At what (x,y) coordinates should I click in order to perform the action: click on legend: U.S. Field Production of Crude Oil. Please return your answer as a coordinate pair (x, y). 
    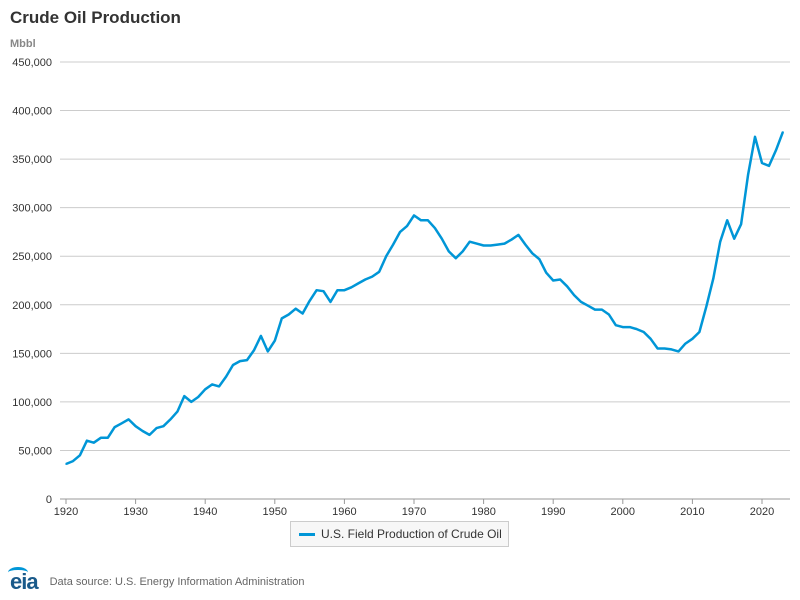
    Looking at the image, I should click on (399, 534).